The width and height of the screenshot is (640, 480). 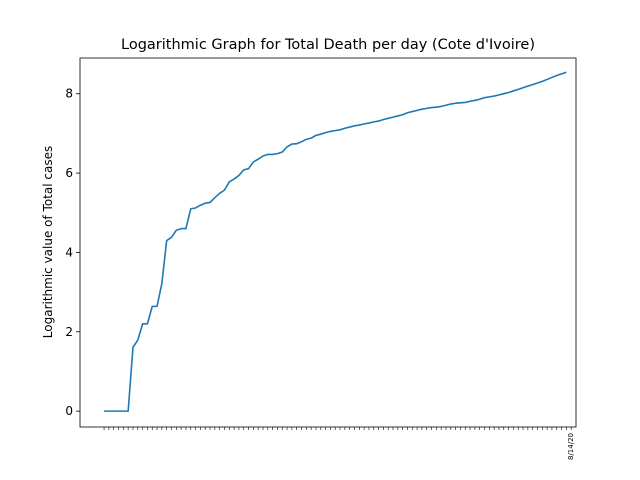 What do you see at coordinates (69, 94) in the screenshot?
I see `y-tick-label: 8` at bounding box center [69, 94].